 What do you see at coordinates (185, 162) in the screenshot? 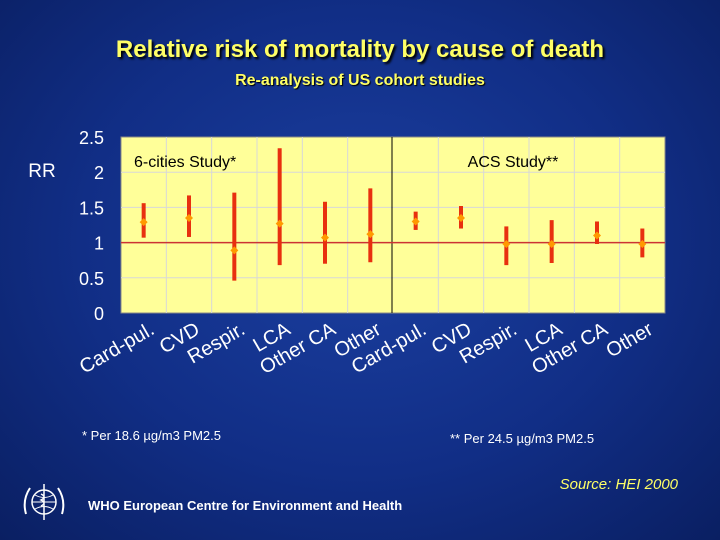
I see `panel-label: 6-cities Study*` at bounding box center [185, 162].